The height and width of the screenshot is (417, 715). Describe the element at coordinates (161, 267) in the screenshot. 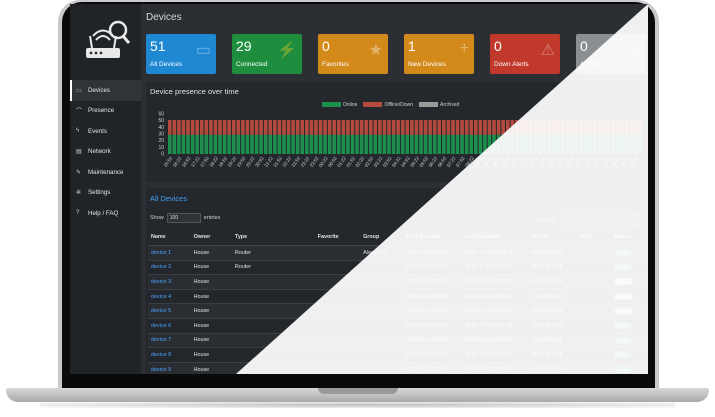

I see `device-link: device 2` at that location.